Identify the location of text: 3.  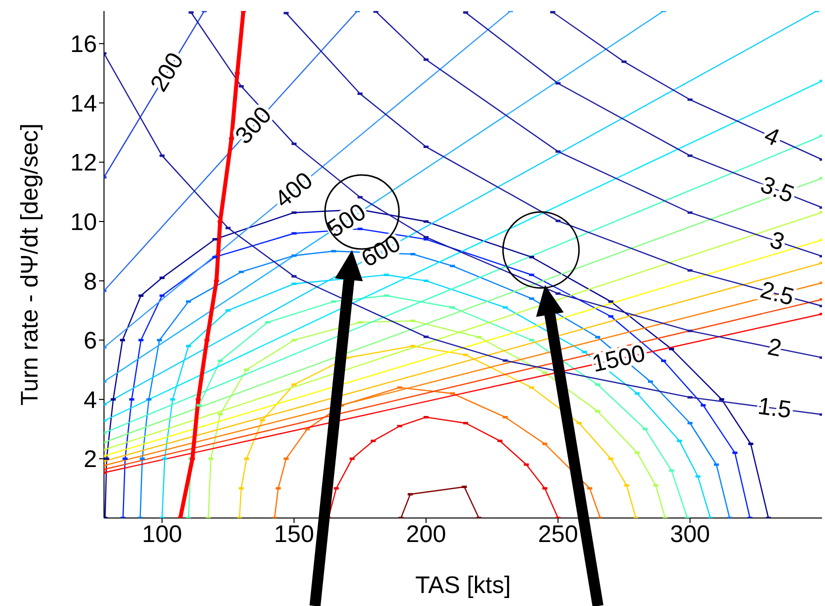
(777, 241).